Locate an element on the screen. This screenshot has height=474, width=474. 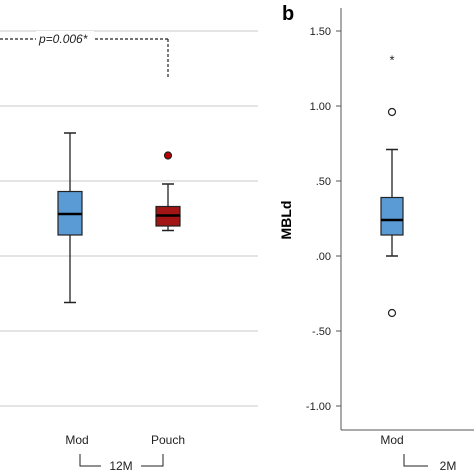
panel-letter-b: b is located at coordinates (288, 14).